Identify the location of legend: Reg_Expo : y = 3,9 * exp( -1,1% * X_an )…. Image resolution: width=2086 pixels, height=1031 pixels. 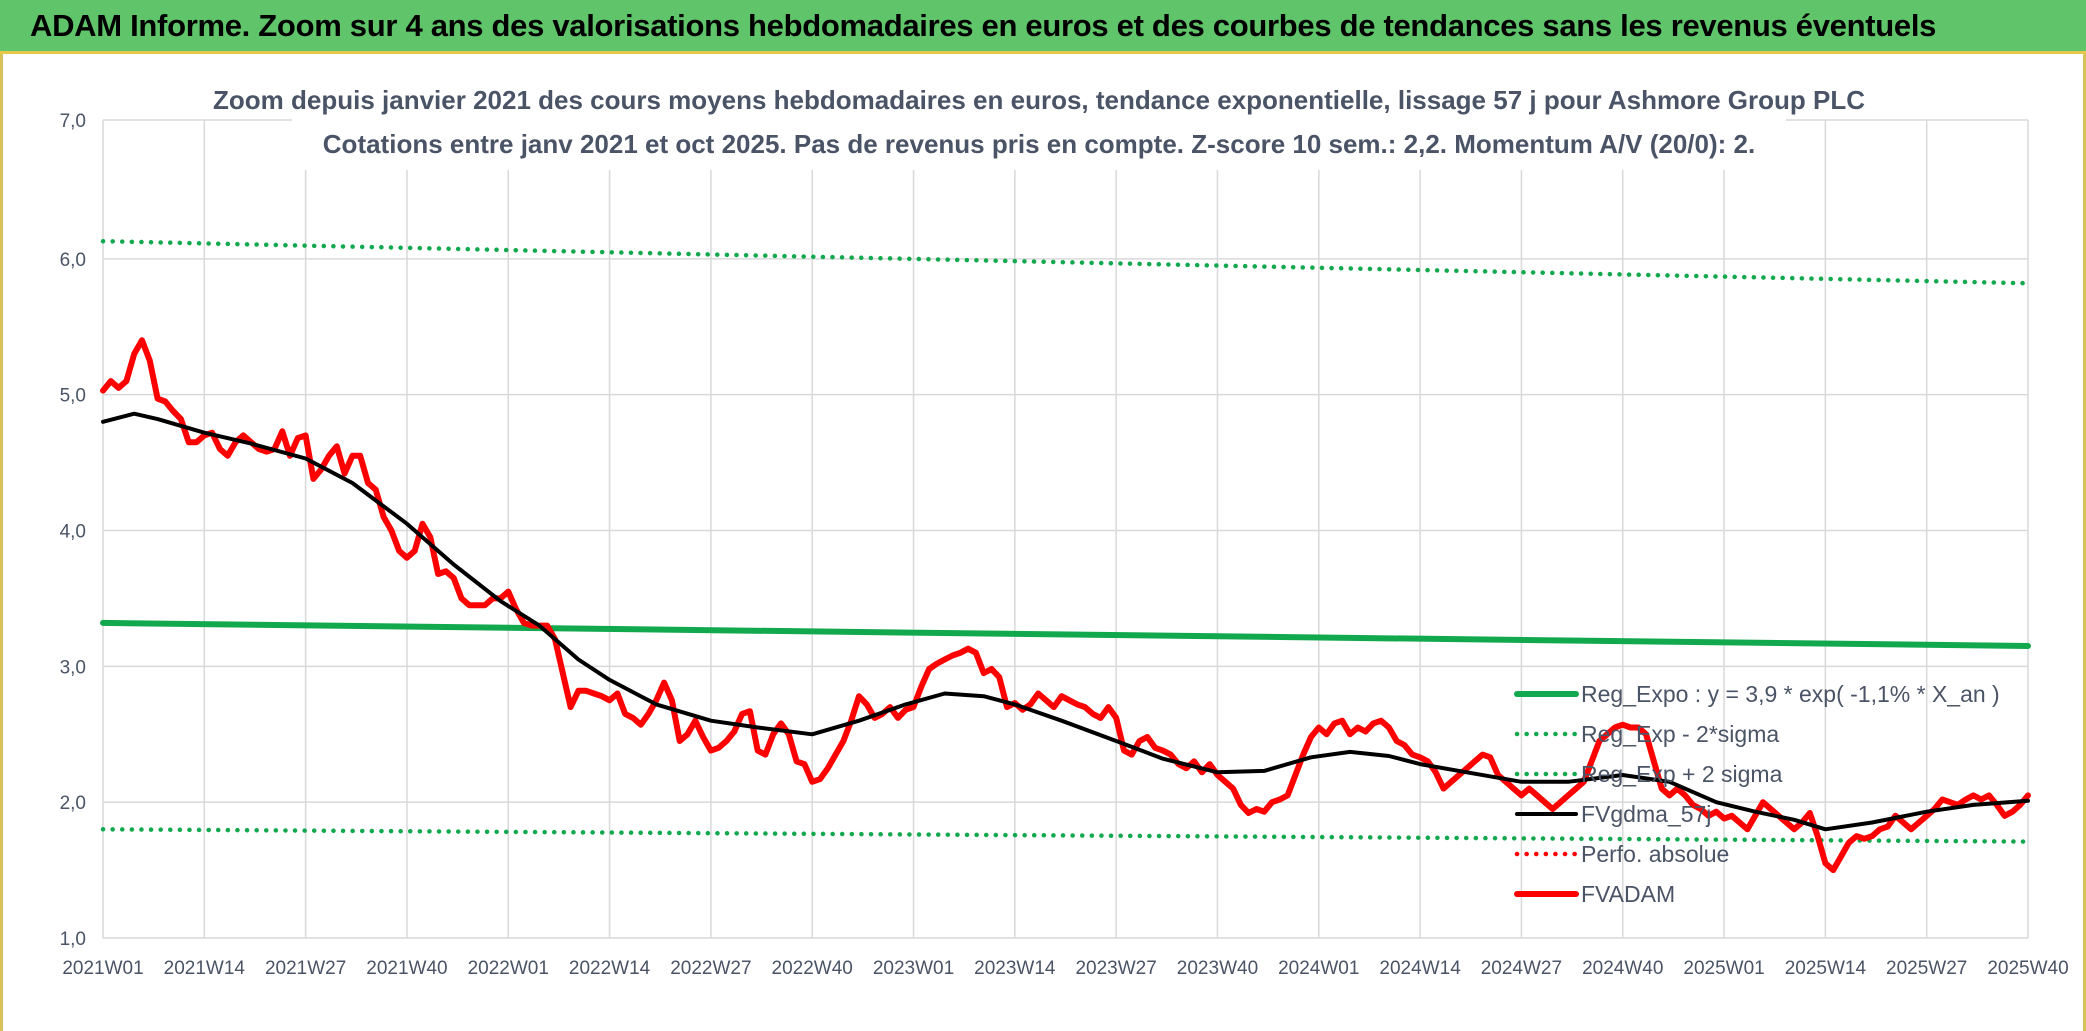
(1757, 794).